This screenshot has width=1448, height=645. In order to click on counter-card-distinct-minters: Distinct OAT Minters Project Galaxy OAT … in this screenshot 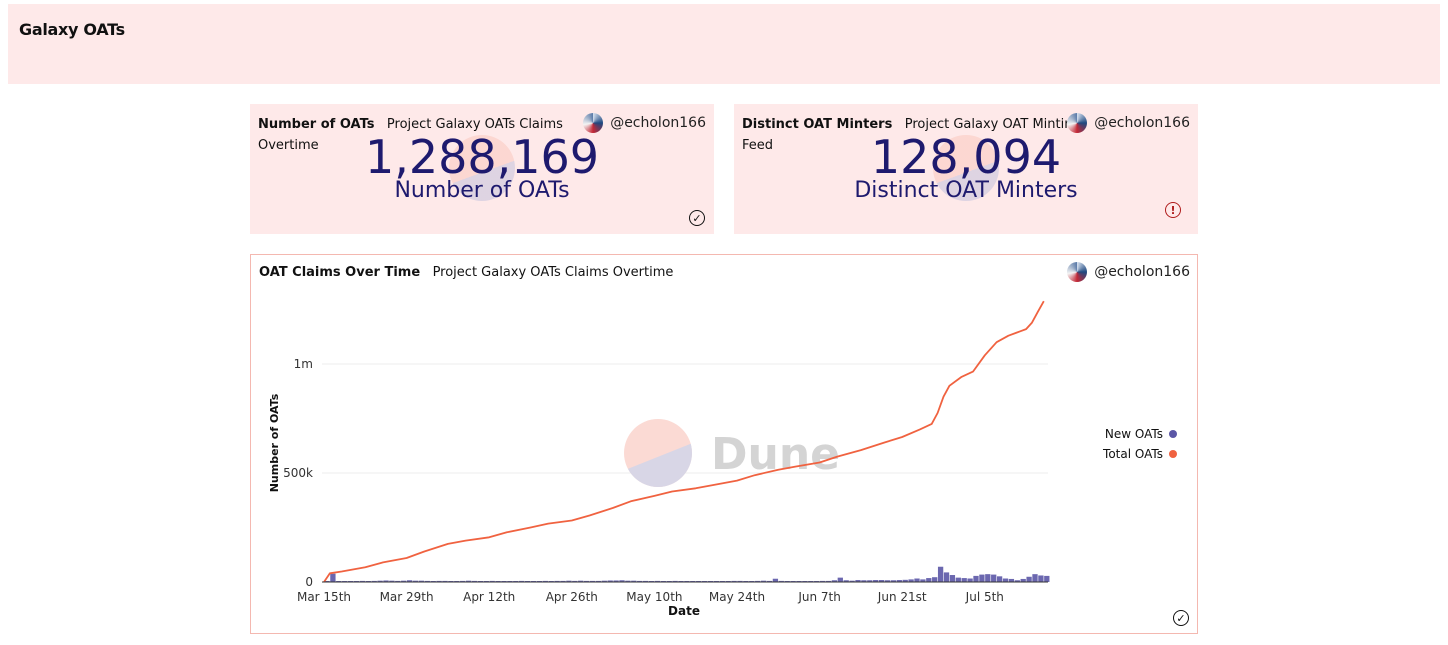, I will do `click(966, 169)`.